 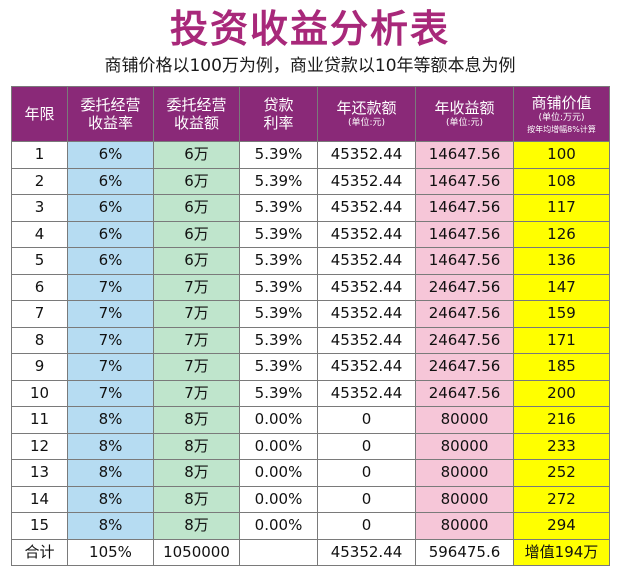 I want to click on table-row: 12 8% 8万 0.00% 0 80000 233, so click(x=310, y=446).